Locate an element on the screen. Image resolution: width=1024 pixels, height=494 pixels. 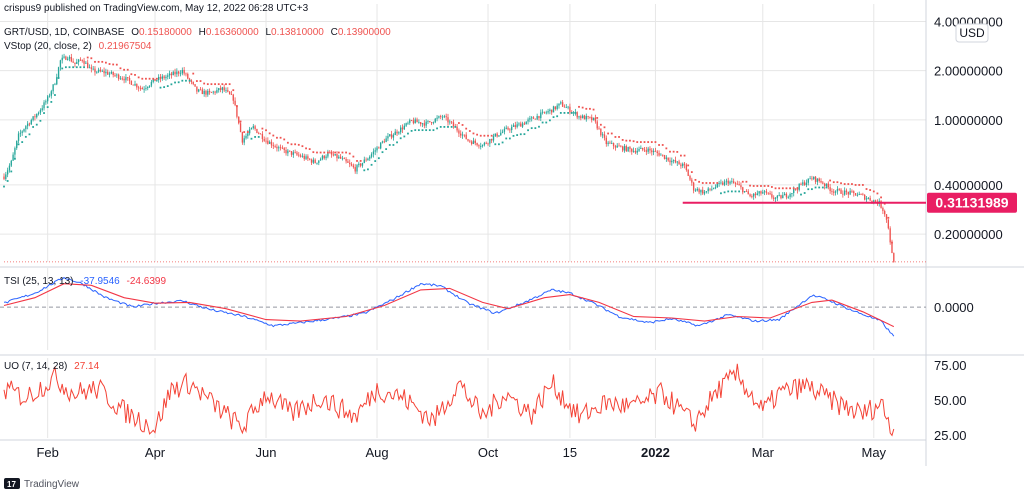
currency-button is located at coordinates (972, 33).